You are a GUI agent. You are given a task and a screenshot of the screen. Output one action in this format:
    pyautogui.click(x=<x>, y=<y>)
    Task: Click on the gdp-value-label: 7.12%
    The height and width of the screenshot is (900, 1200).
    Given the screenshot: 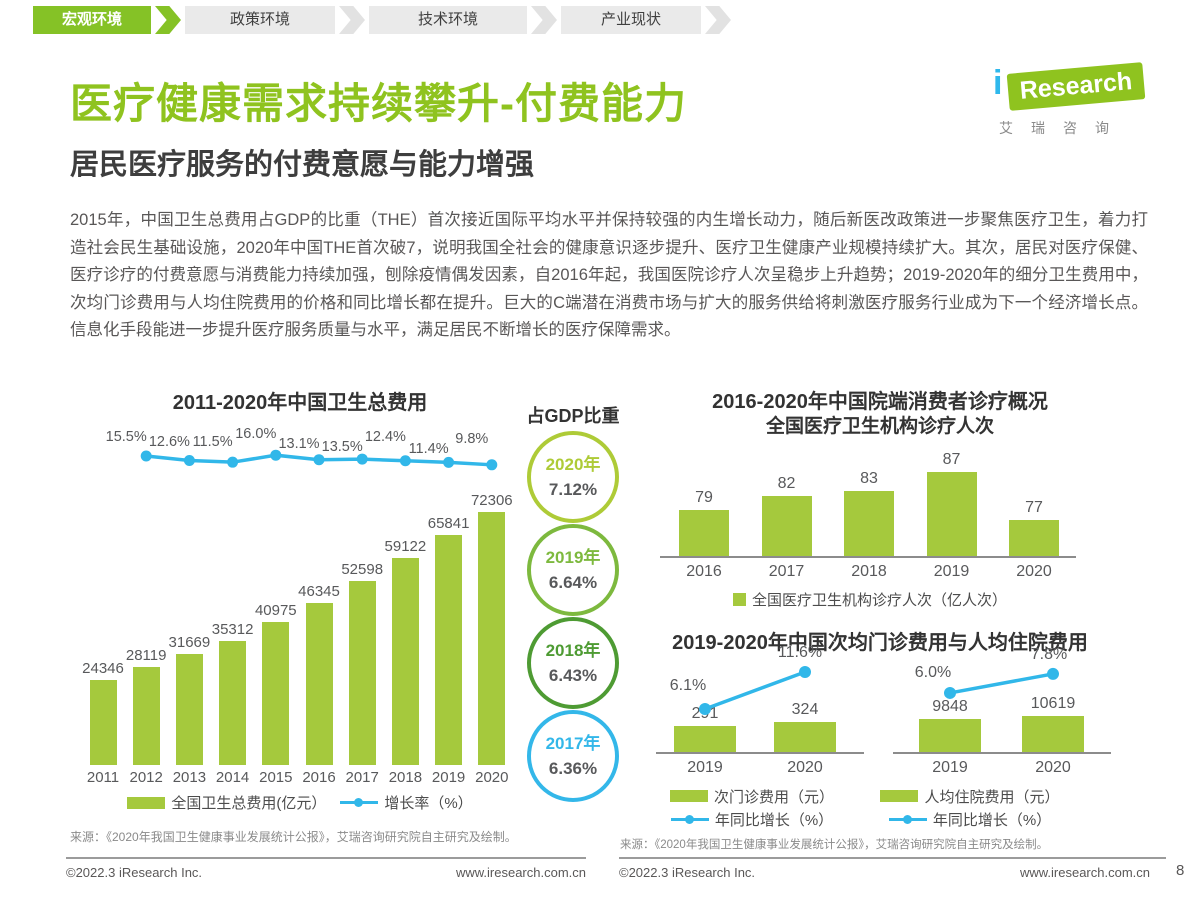 What is the action you would take?
    pyautogui.click(x=573, y=489)
    